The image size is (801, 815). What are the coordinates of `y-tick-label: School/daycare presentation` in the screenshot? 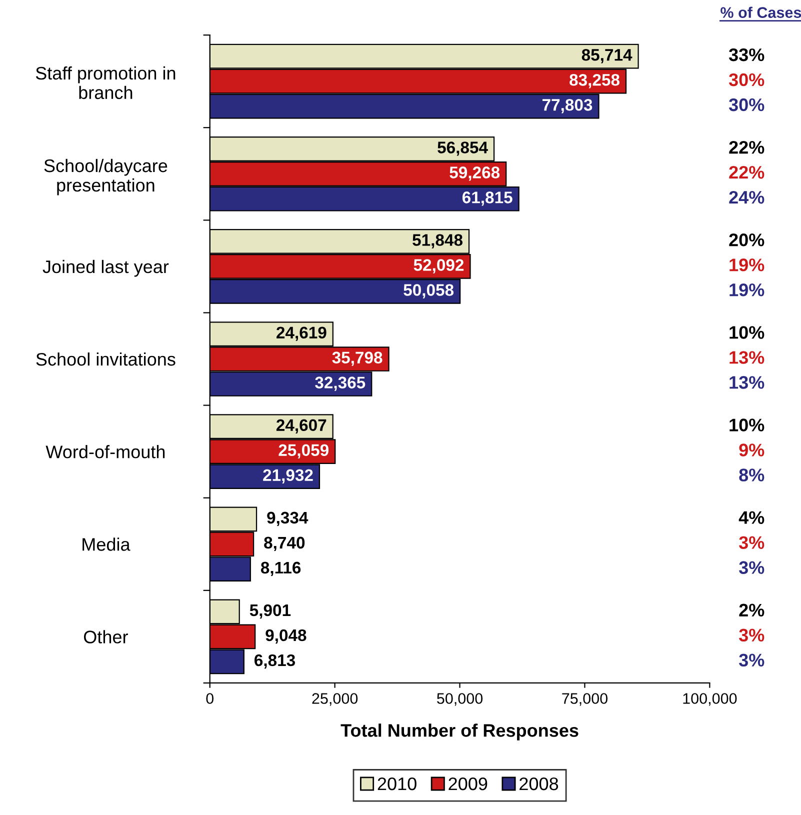 It's located at (106, 177).